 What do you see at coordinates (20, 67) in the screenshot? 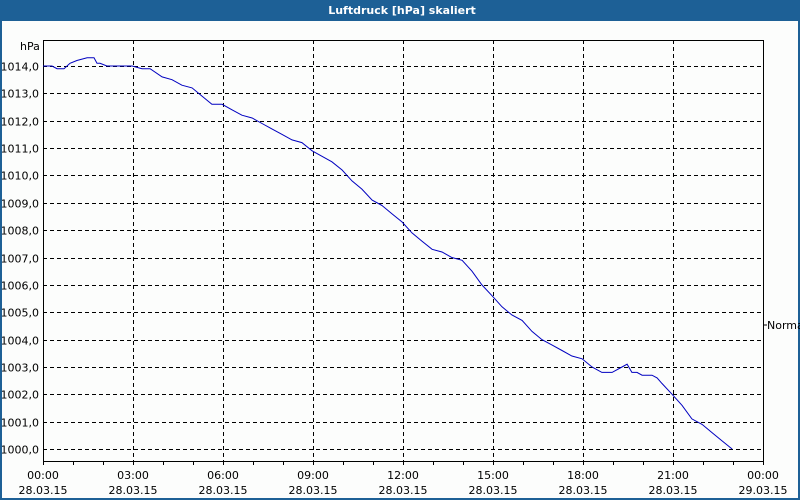
I see `y-tick-label: 1014,0` at bounding box center [20, 67].